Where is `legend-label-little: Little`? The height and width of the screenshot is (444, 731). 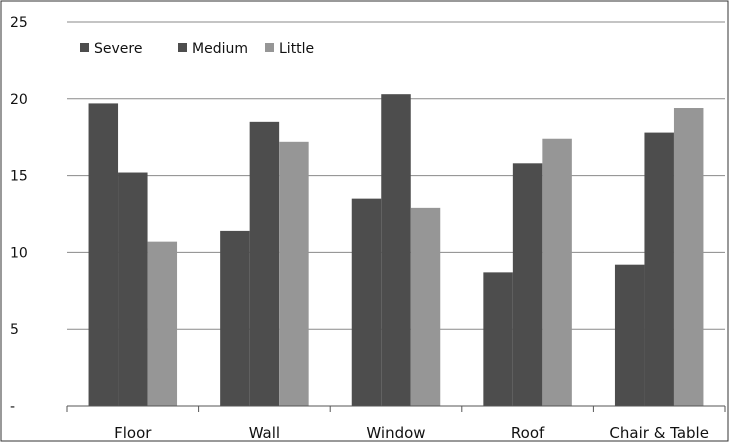 legend-label-little: Little is located at coordinates (296, 49).